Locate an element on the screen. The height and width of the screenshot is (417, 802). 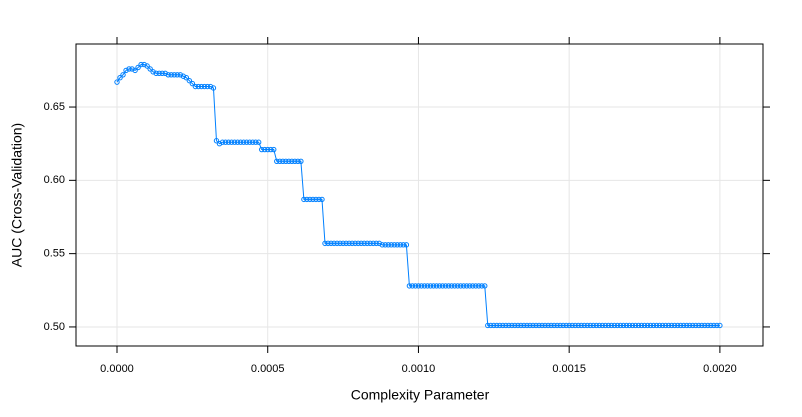
y-tick-label: 0.60 is located at coordinates (54, 180).